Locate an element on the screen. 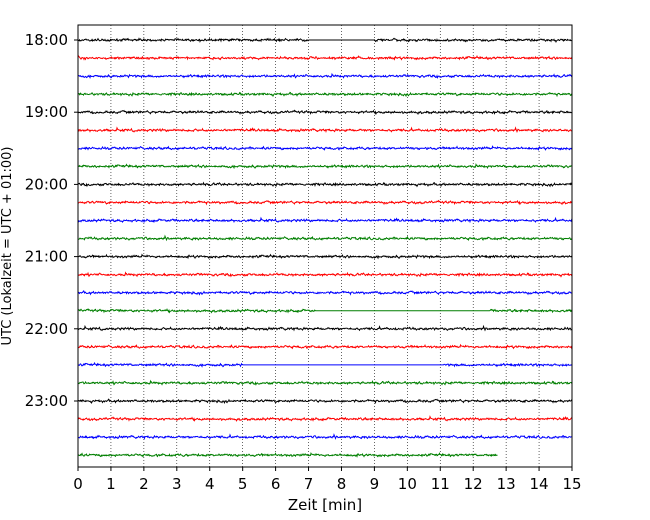  y-tick-label: 19:00 is located at coordinates (46, 112).